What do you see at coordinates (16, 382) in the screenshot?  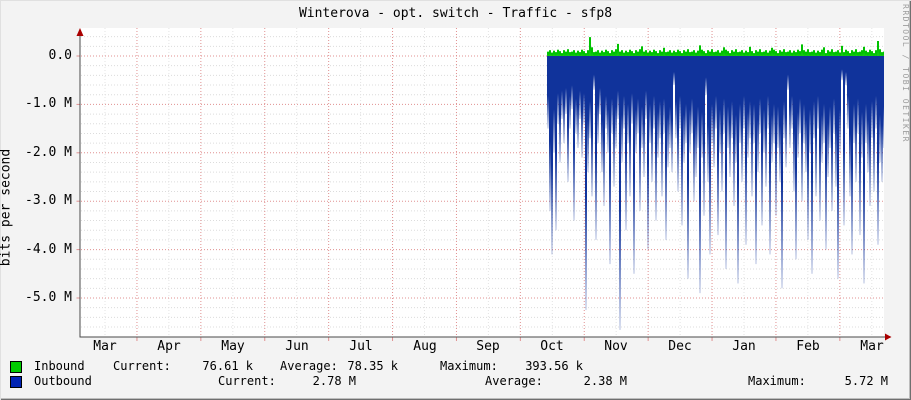 I see `outbound-color-swatch-icon` at bounding box center [16, 382].